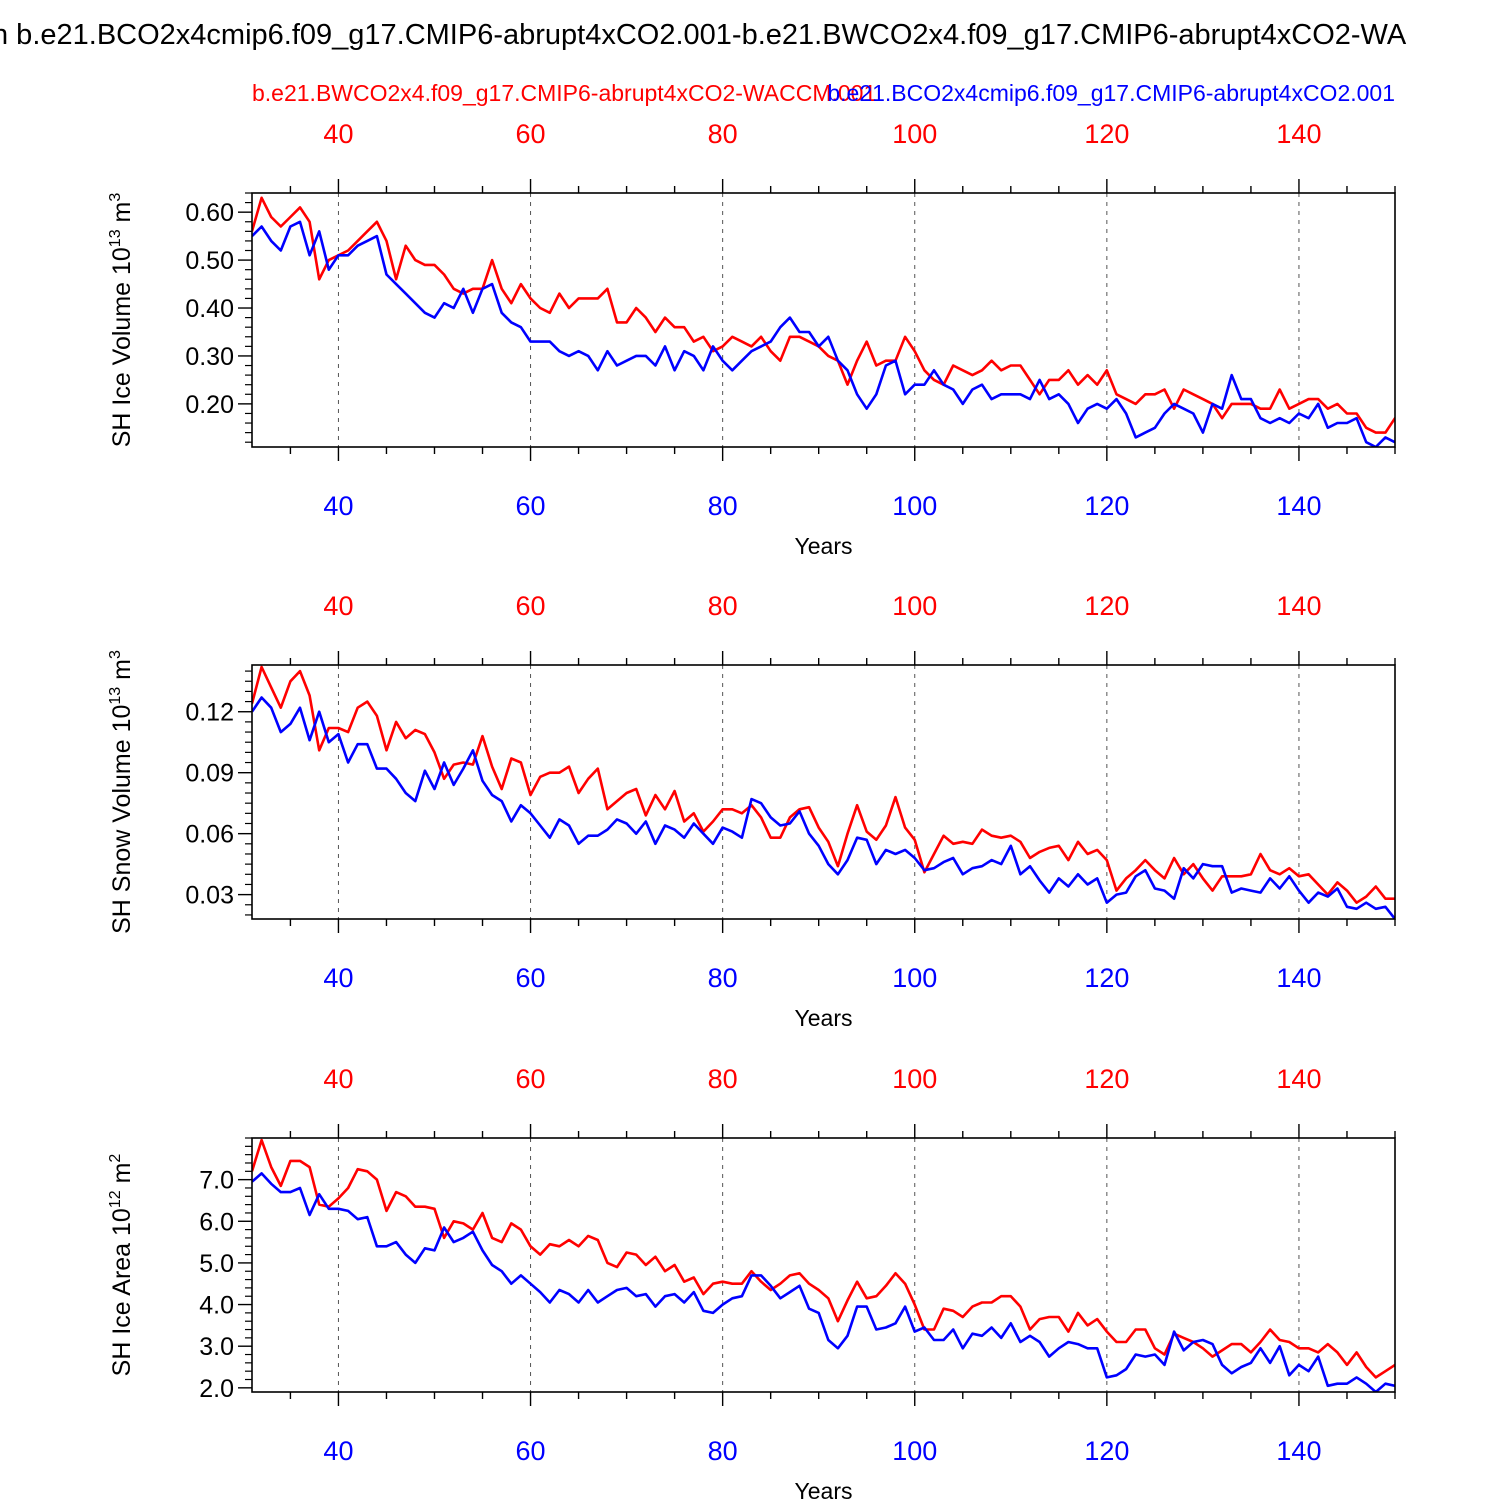  I want to click on y-tick-label: 0.09, so click(209, 774).